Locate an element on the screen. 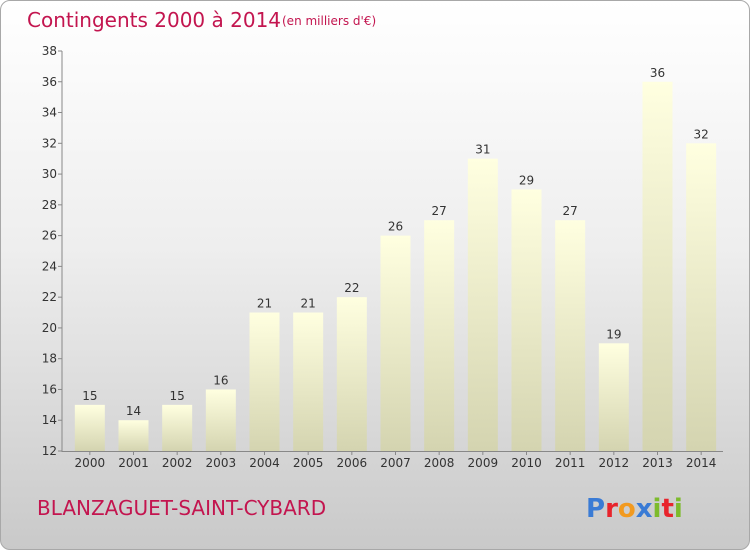  y-tick-label: 30 is located at coordinates (49, 174).